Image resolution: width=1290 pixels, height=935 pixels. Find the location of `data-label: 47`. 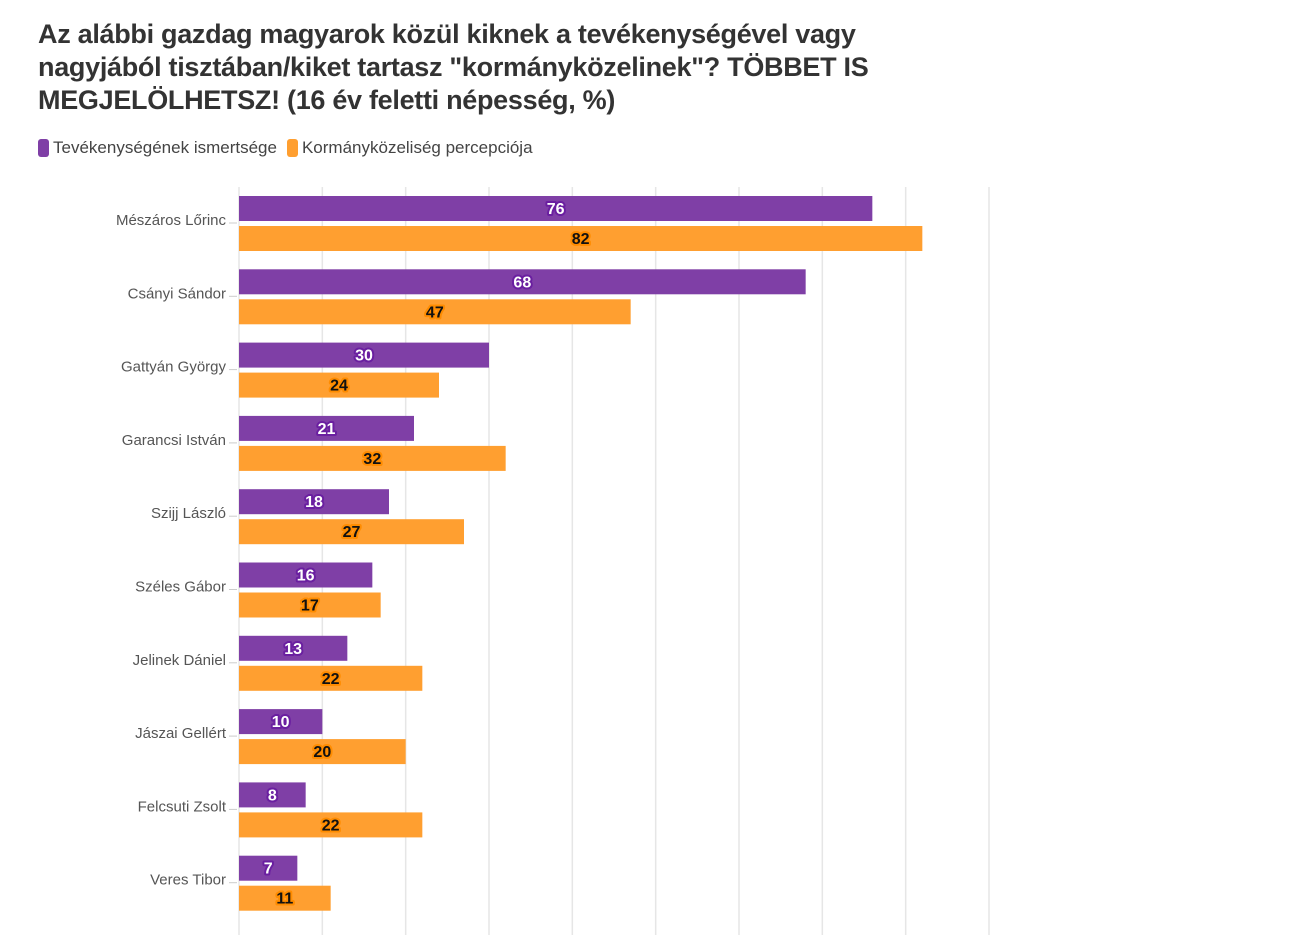

data-label: 47 is located at coordinates (435, 312).